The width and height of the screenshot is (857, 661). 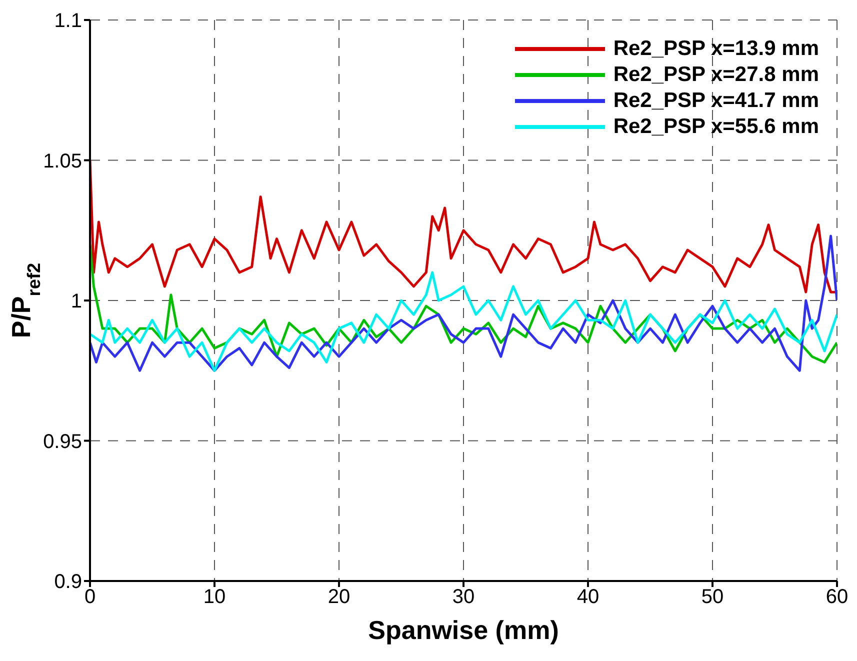 What do you see at coordinates (463, 597) in the screenshot?
I see `x-tick-label: 30` at bounding box center [463, 597].